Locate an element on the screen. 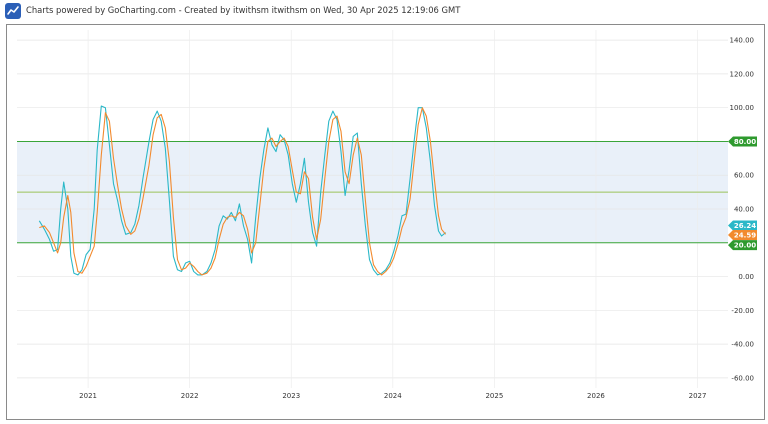  value-badge: 80.00 is located at coordinates (742, 141).